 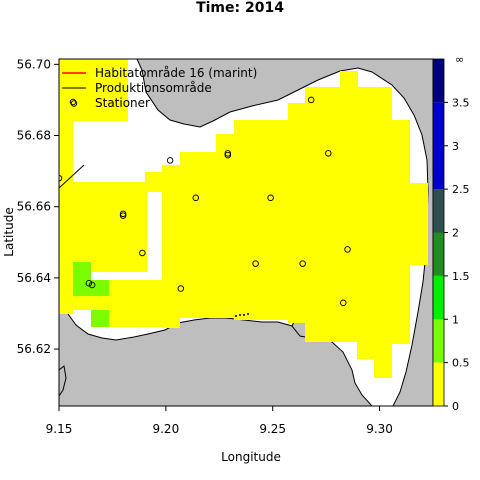 I want to click on colorbar-tick-label: 0, so click(x=455, y=406).